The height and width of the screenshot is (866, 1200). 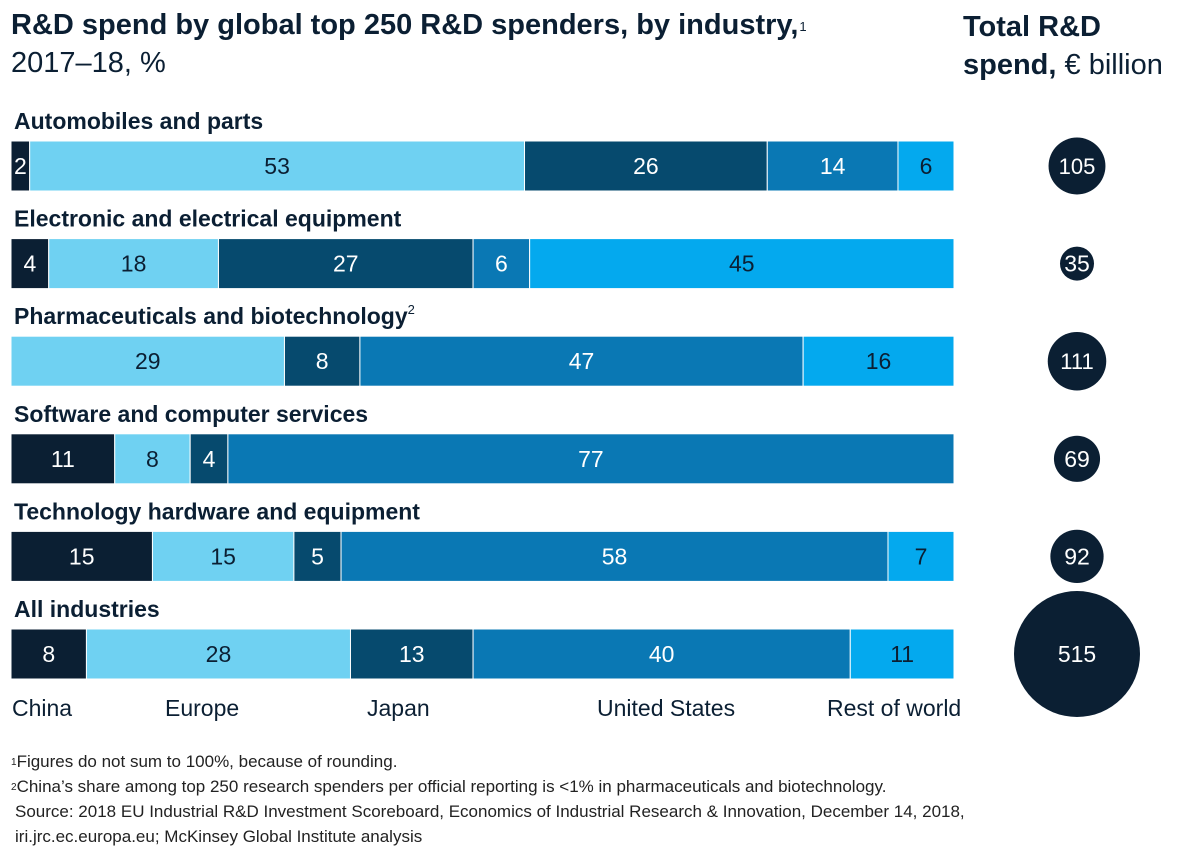 I want to click on row-label-software-and-computer-services: Software and computer services, so click(x=191, y=414).